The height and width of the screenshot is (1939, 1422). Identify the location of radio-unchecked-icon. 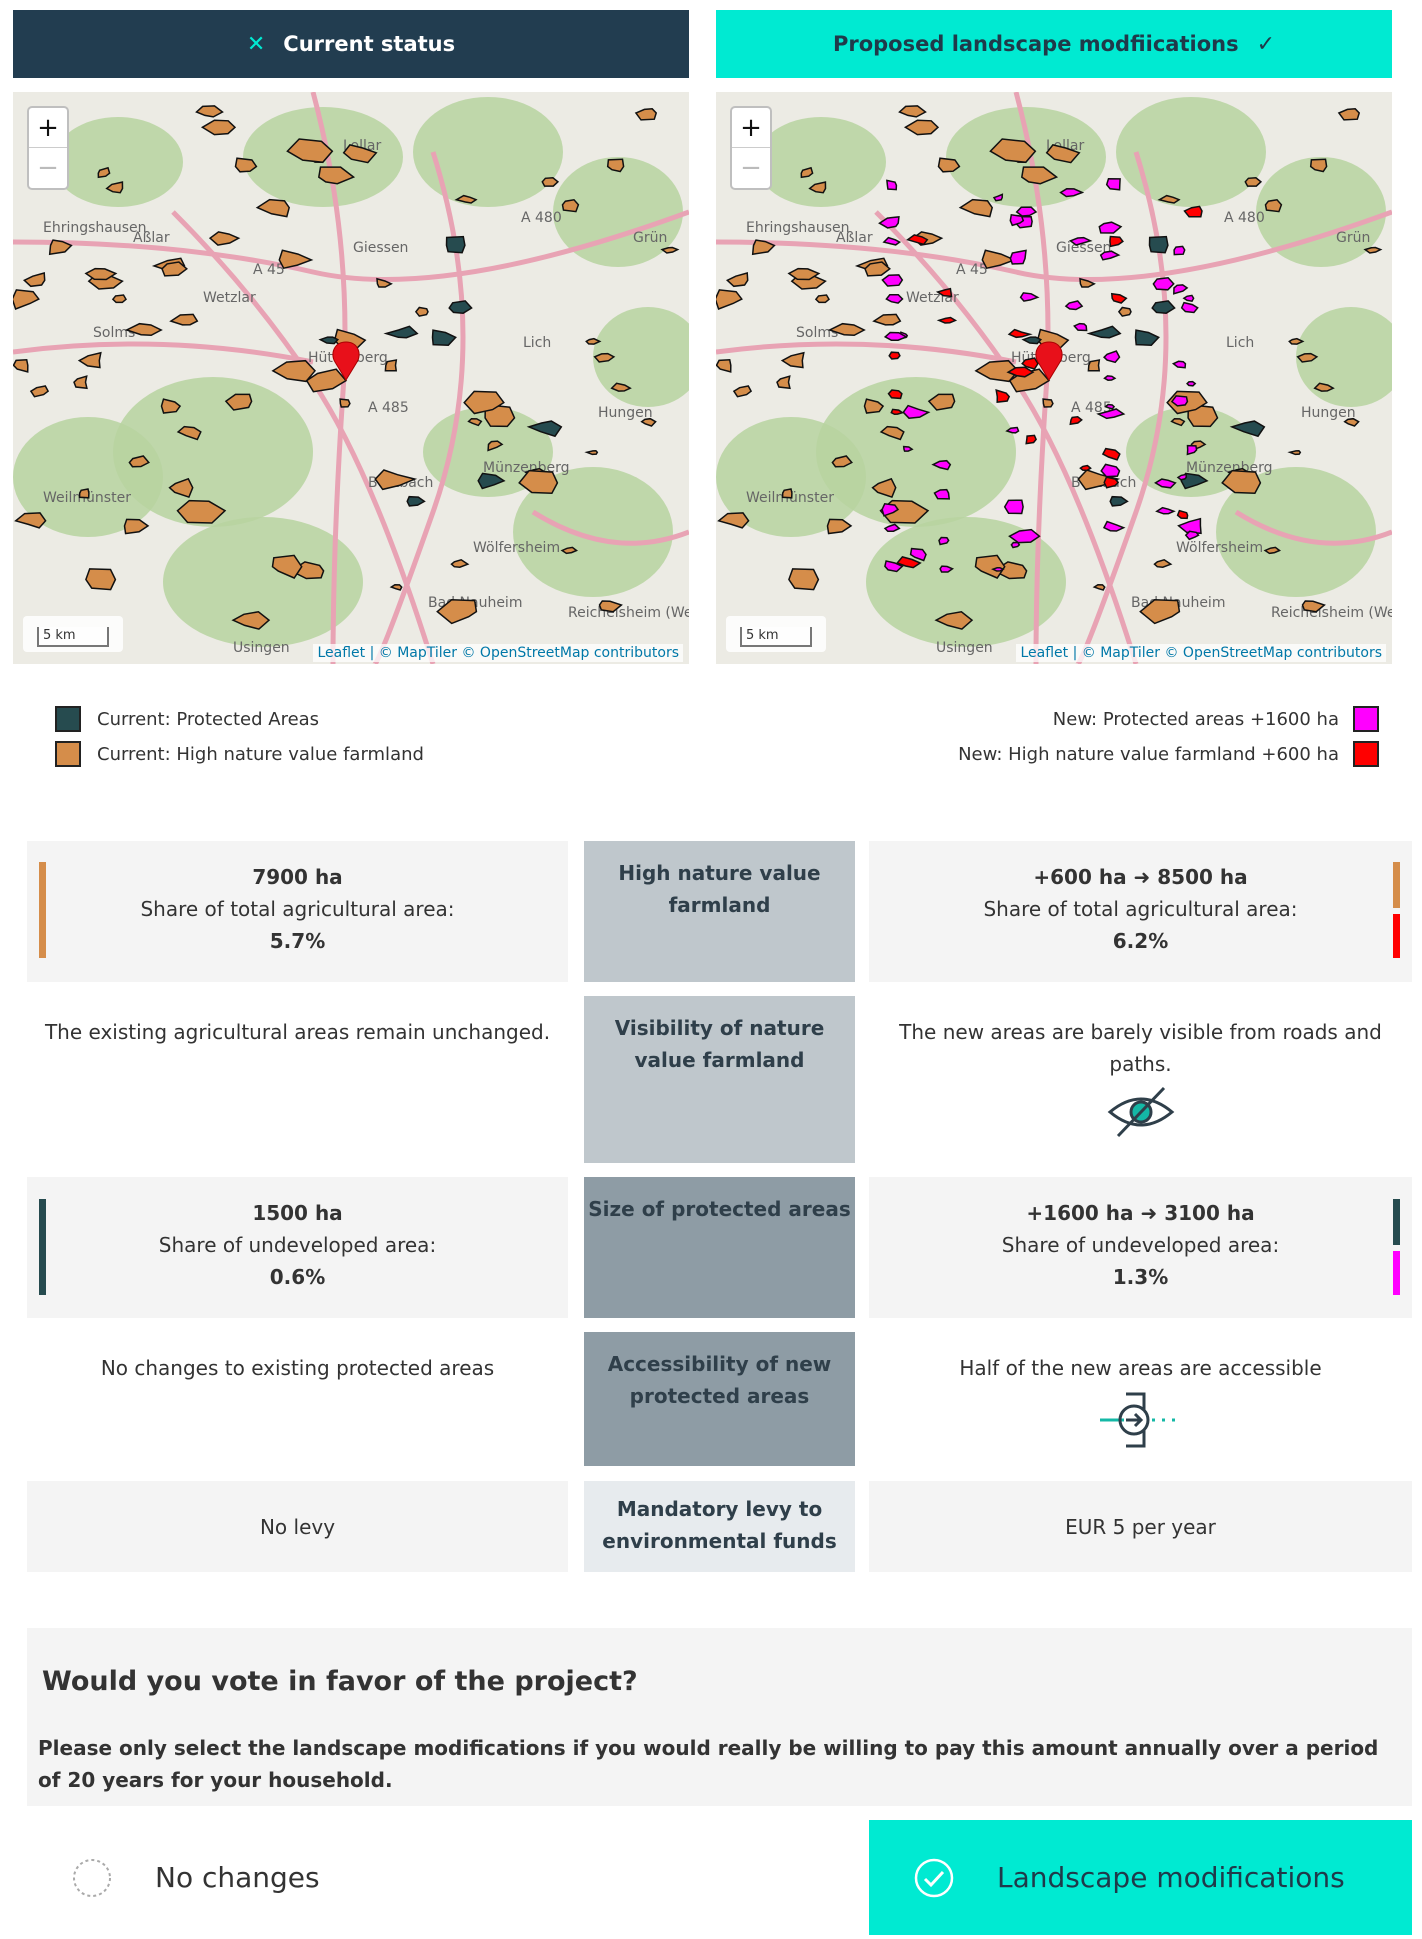
(92, 1878).